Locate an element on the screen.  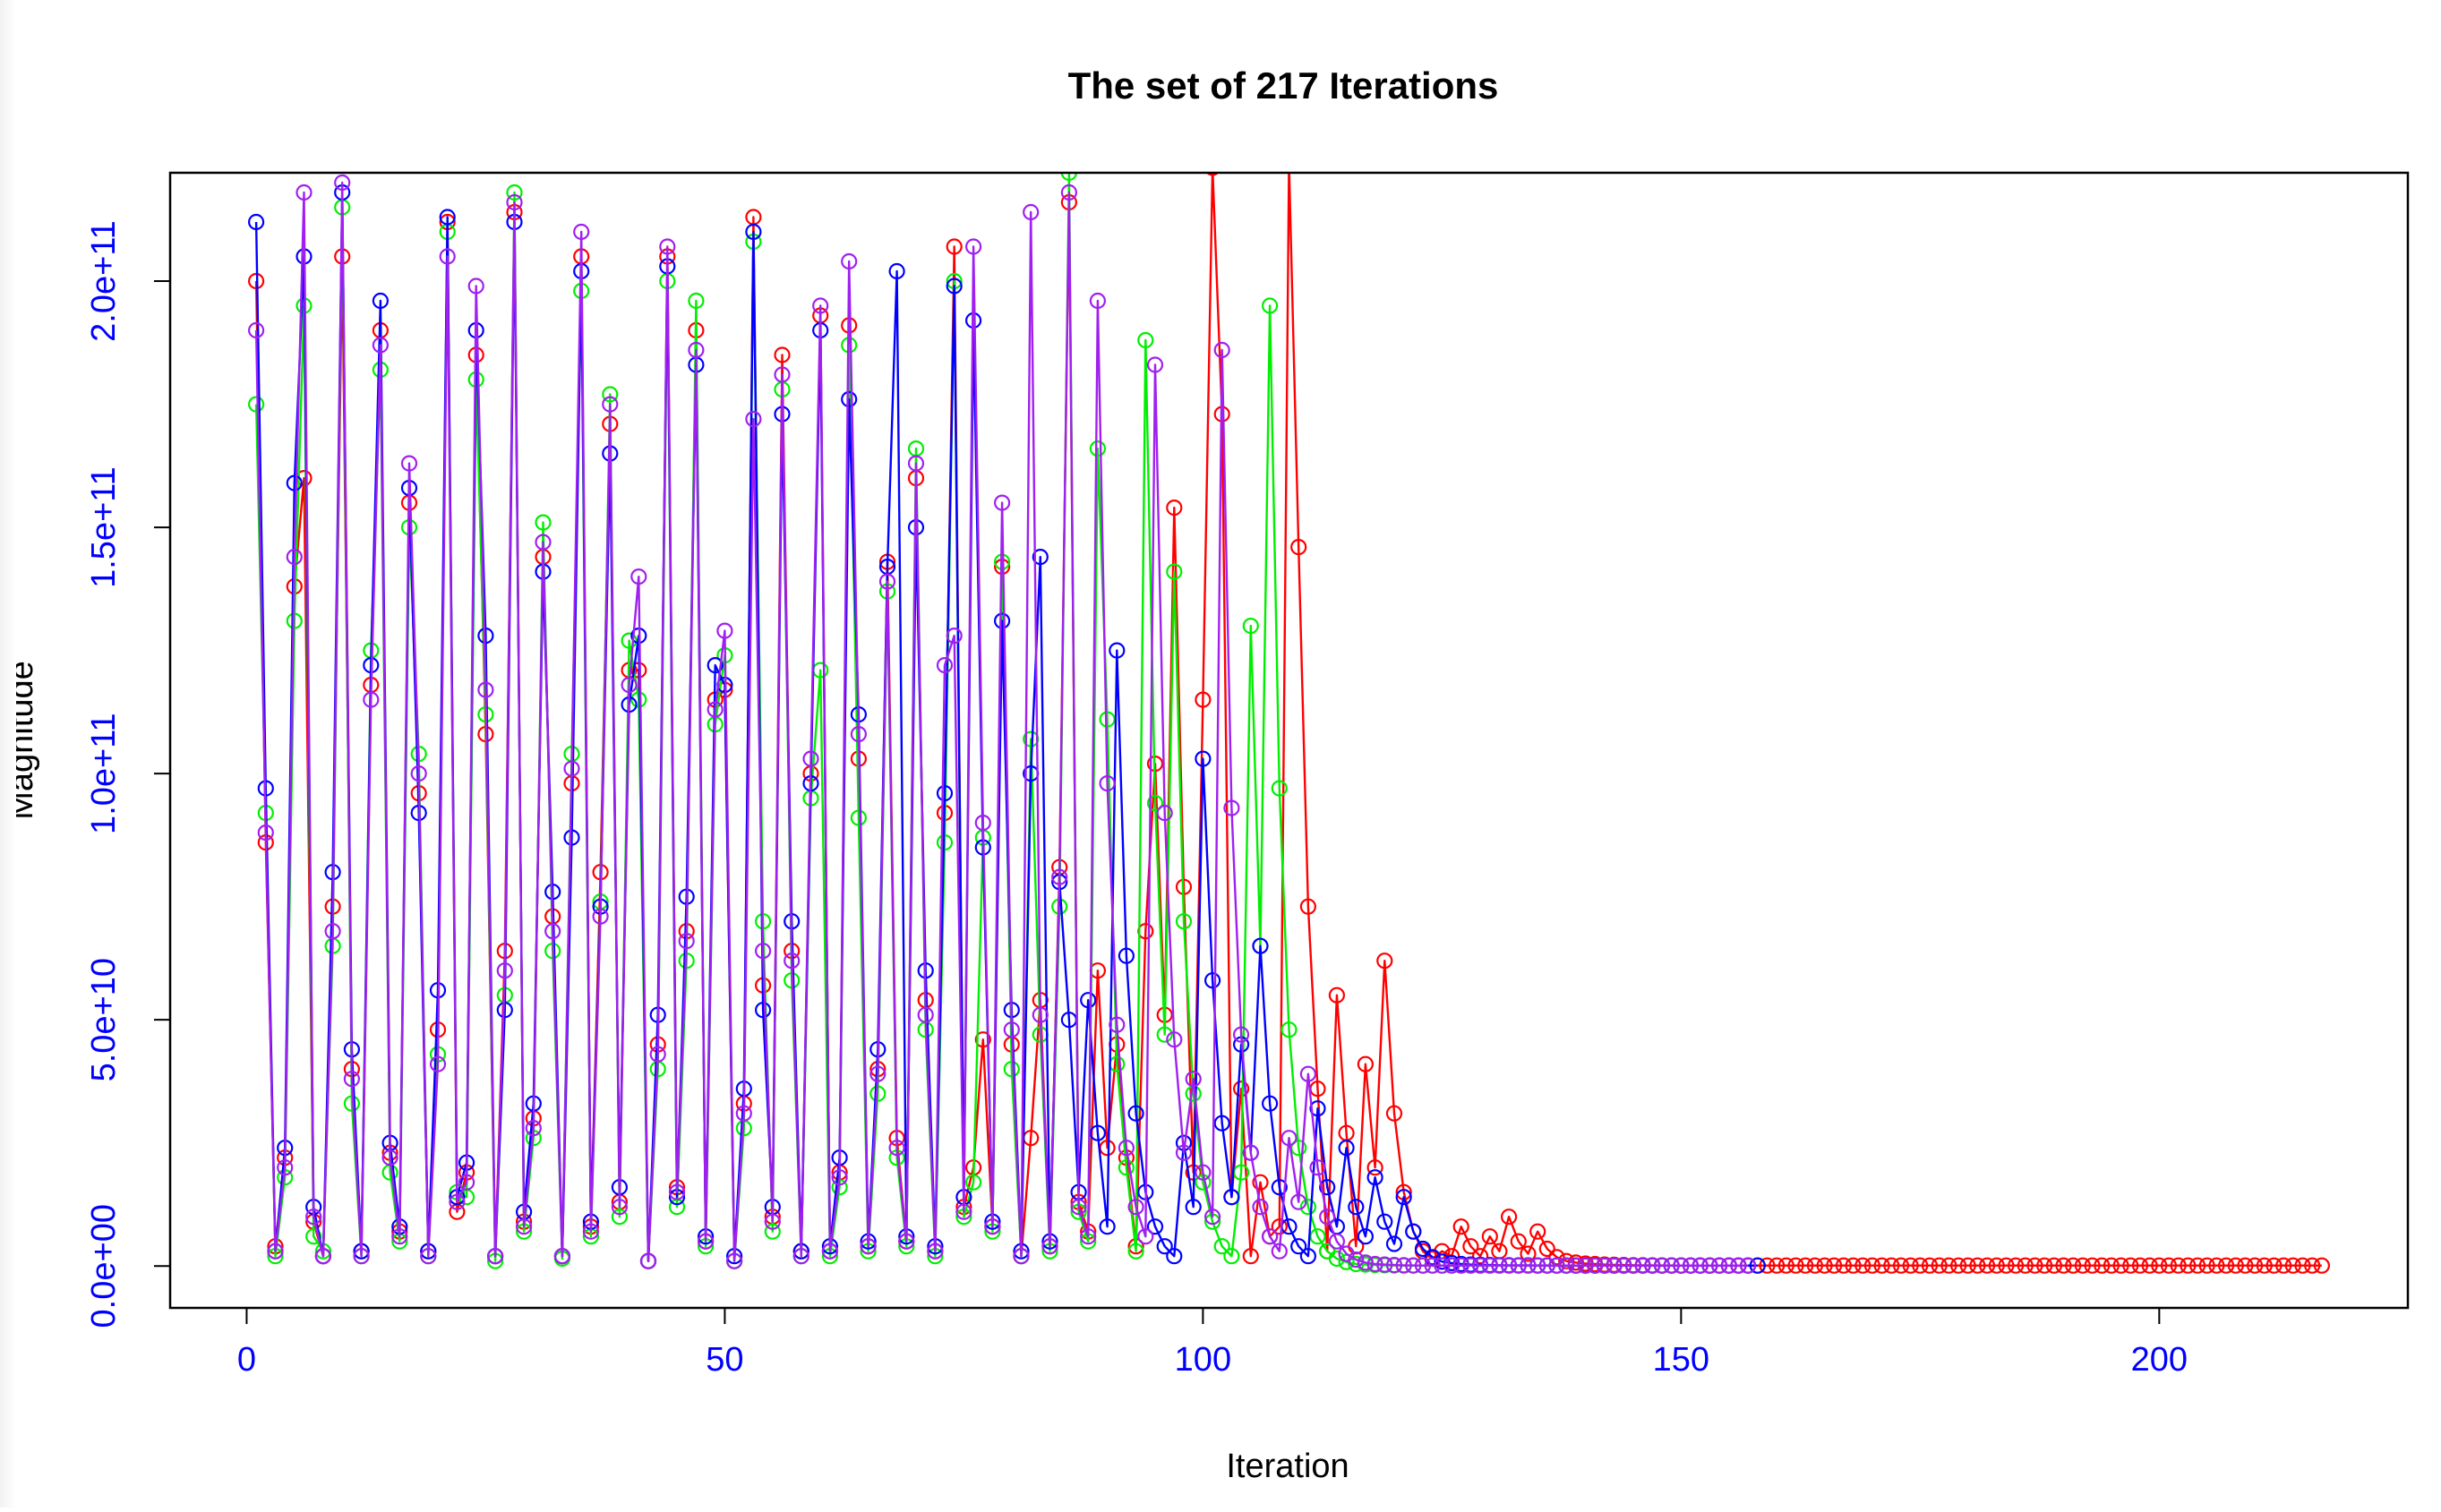
x-axis-label: Iteration is located at coordinates (1287, 1466).